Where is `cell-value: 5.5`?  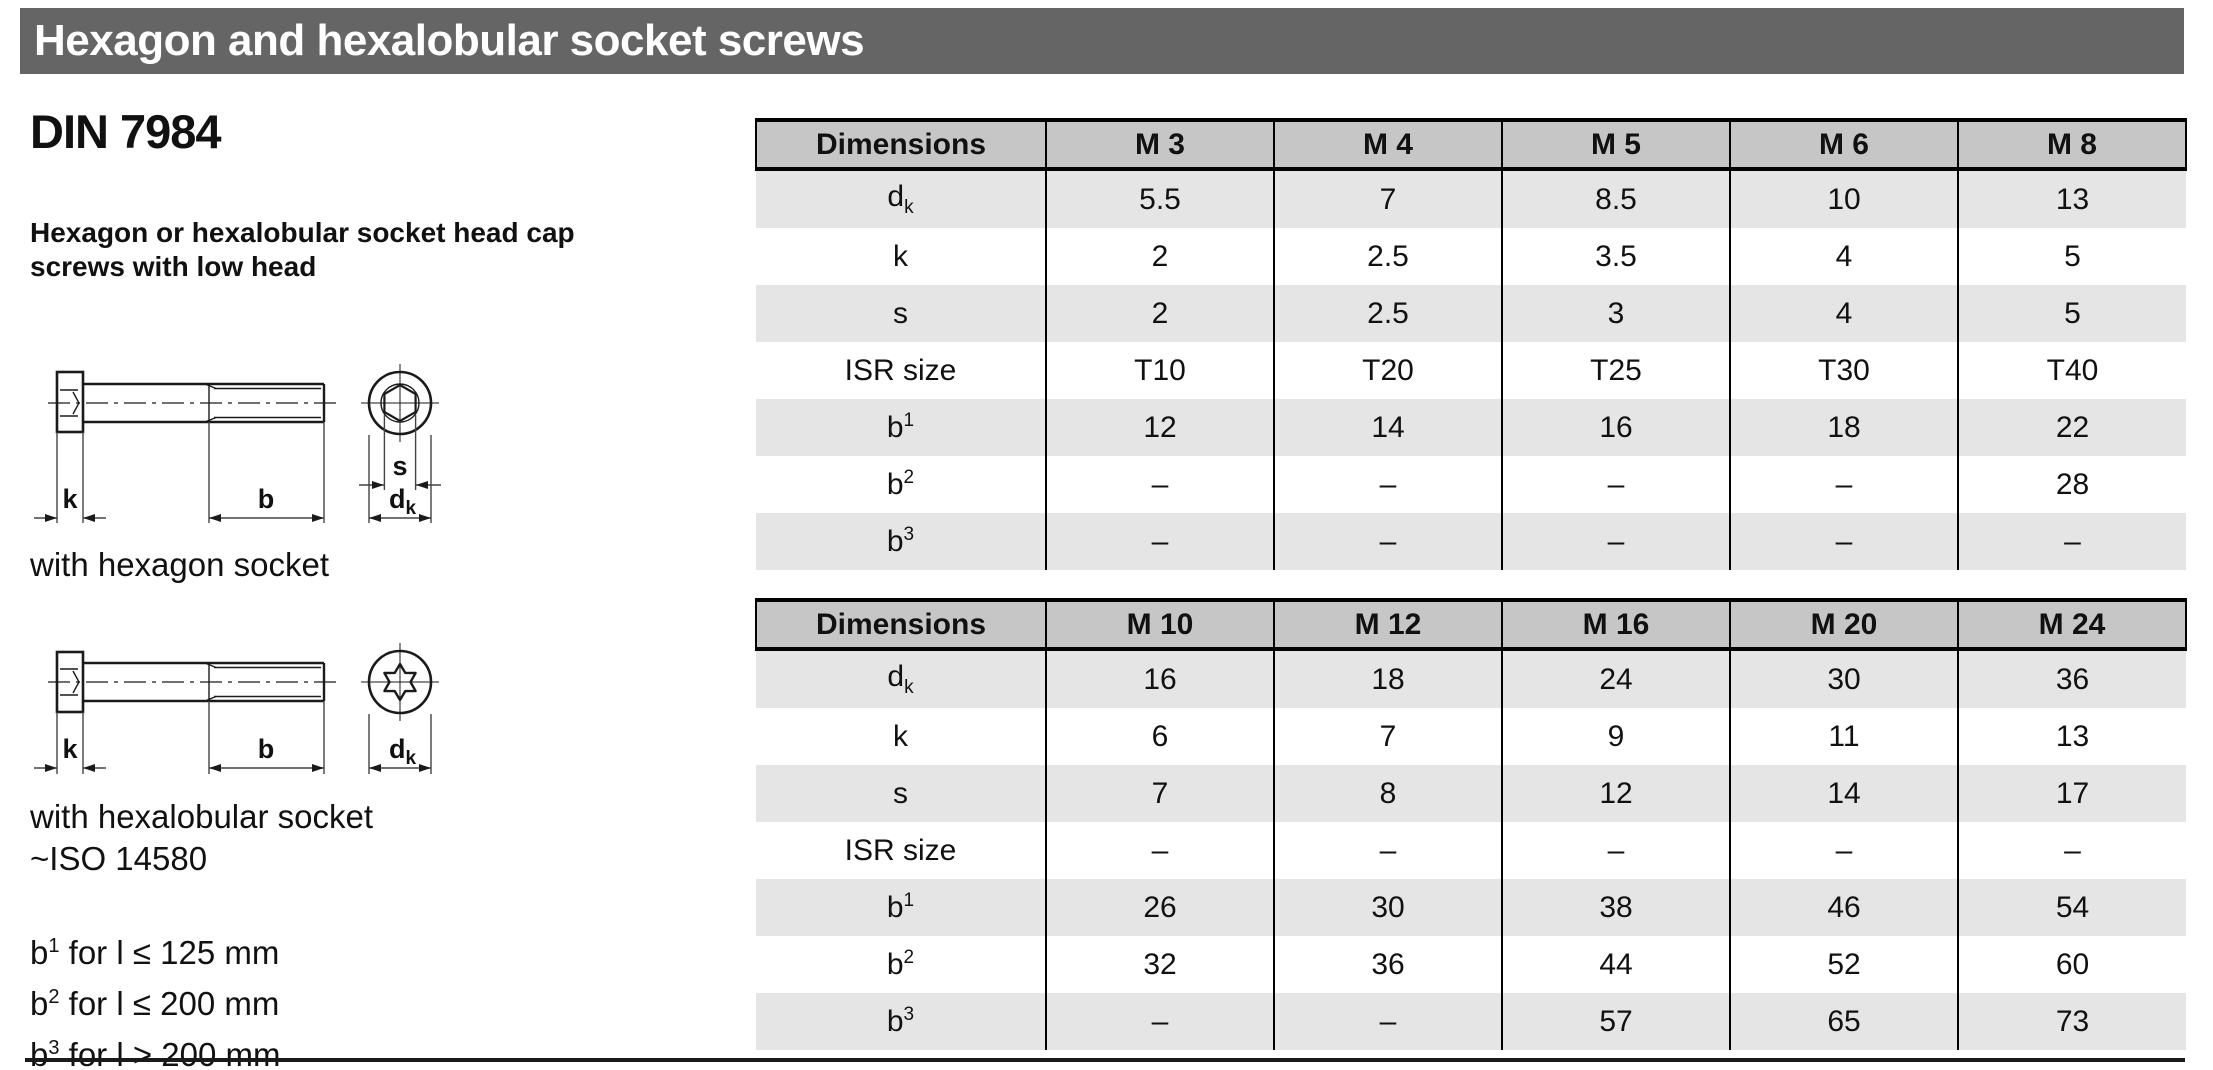
cell-value: 5.5 is located at coordinates (1159, 198).